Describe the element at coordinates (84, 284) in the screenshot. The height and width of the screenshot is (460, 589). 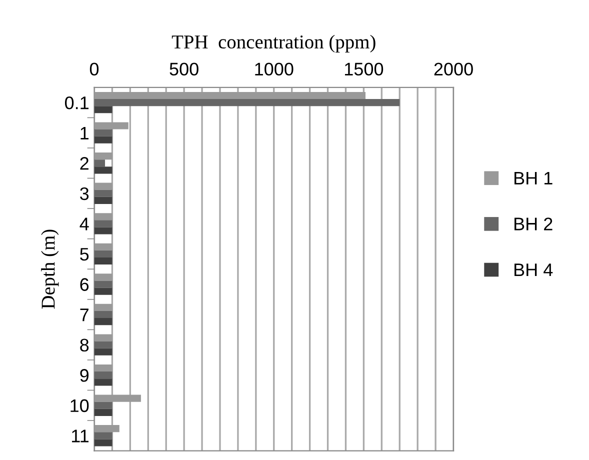
I see `y-tick-label: 6` at that location.